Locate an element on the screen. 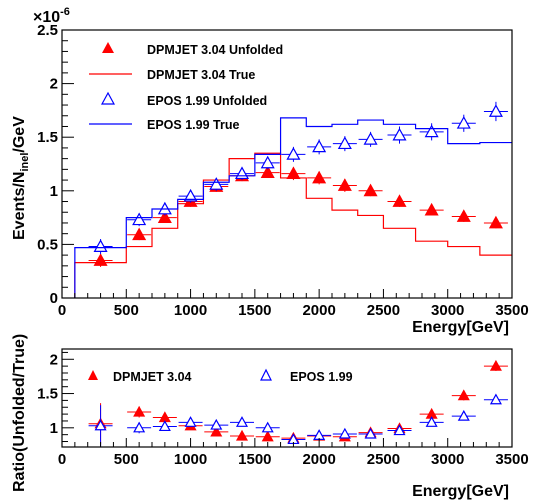  top-x-tick-label: 1500 is located at coordinates (254, 310).